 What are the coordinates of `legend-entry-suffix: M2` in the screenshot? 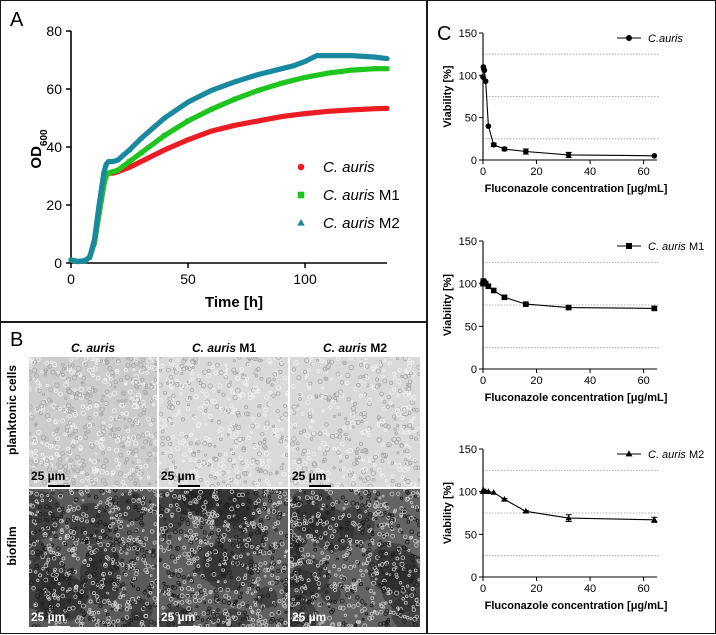 It's located at (695, 455).